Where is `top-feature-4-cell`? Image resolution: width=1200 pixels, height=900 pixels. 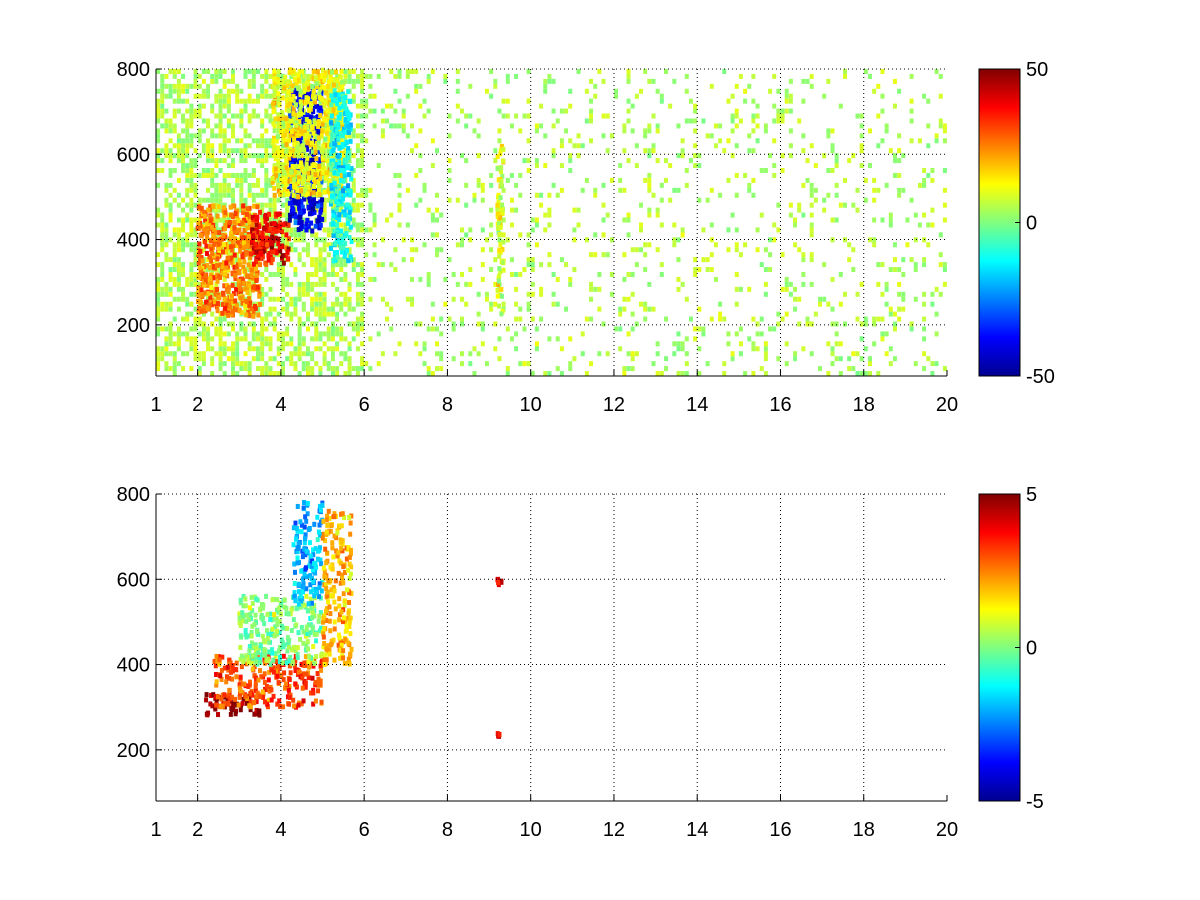
top-feature-4-cell is located at coordinates (330, 248).